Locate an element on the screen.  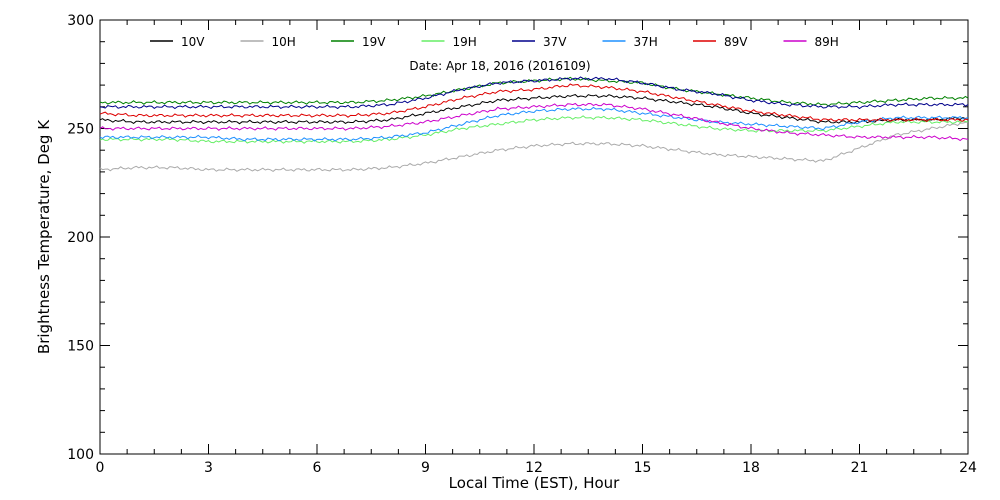
y-tick-label: 200 is located at coordinates (80, 238).